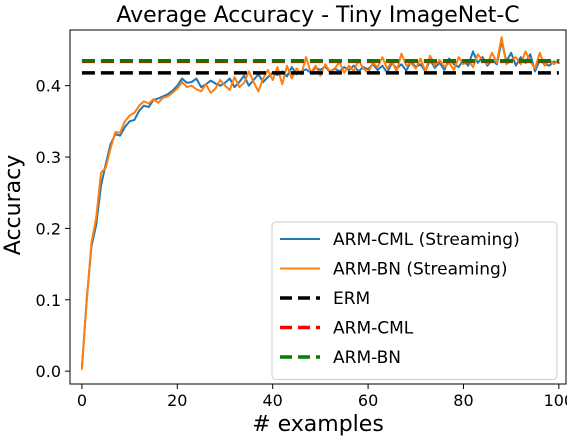 This screenshot has height=439, width=567. What do you see at coordinates (367, 358) in the screenshot?
I see `legend-label-arm-bn: ARM-BN` at bounding box center [367, 358].